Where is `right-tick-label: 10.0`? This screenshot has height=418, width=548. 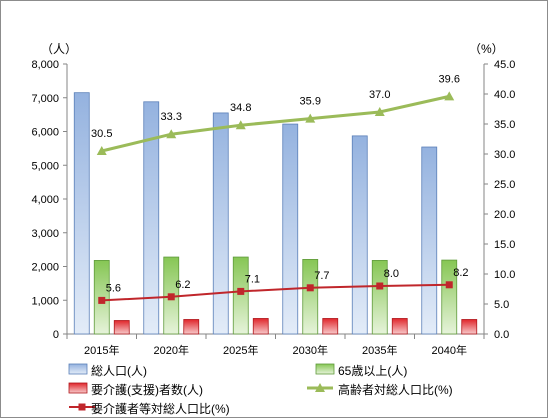
right-tick-label: 10.0 is located at coordinates (504, 275).